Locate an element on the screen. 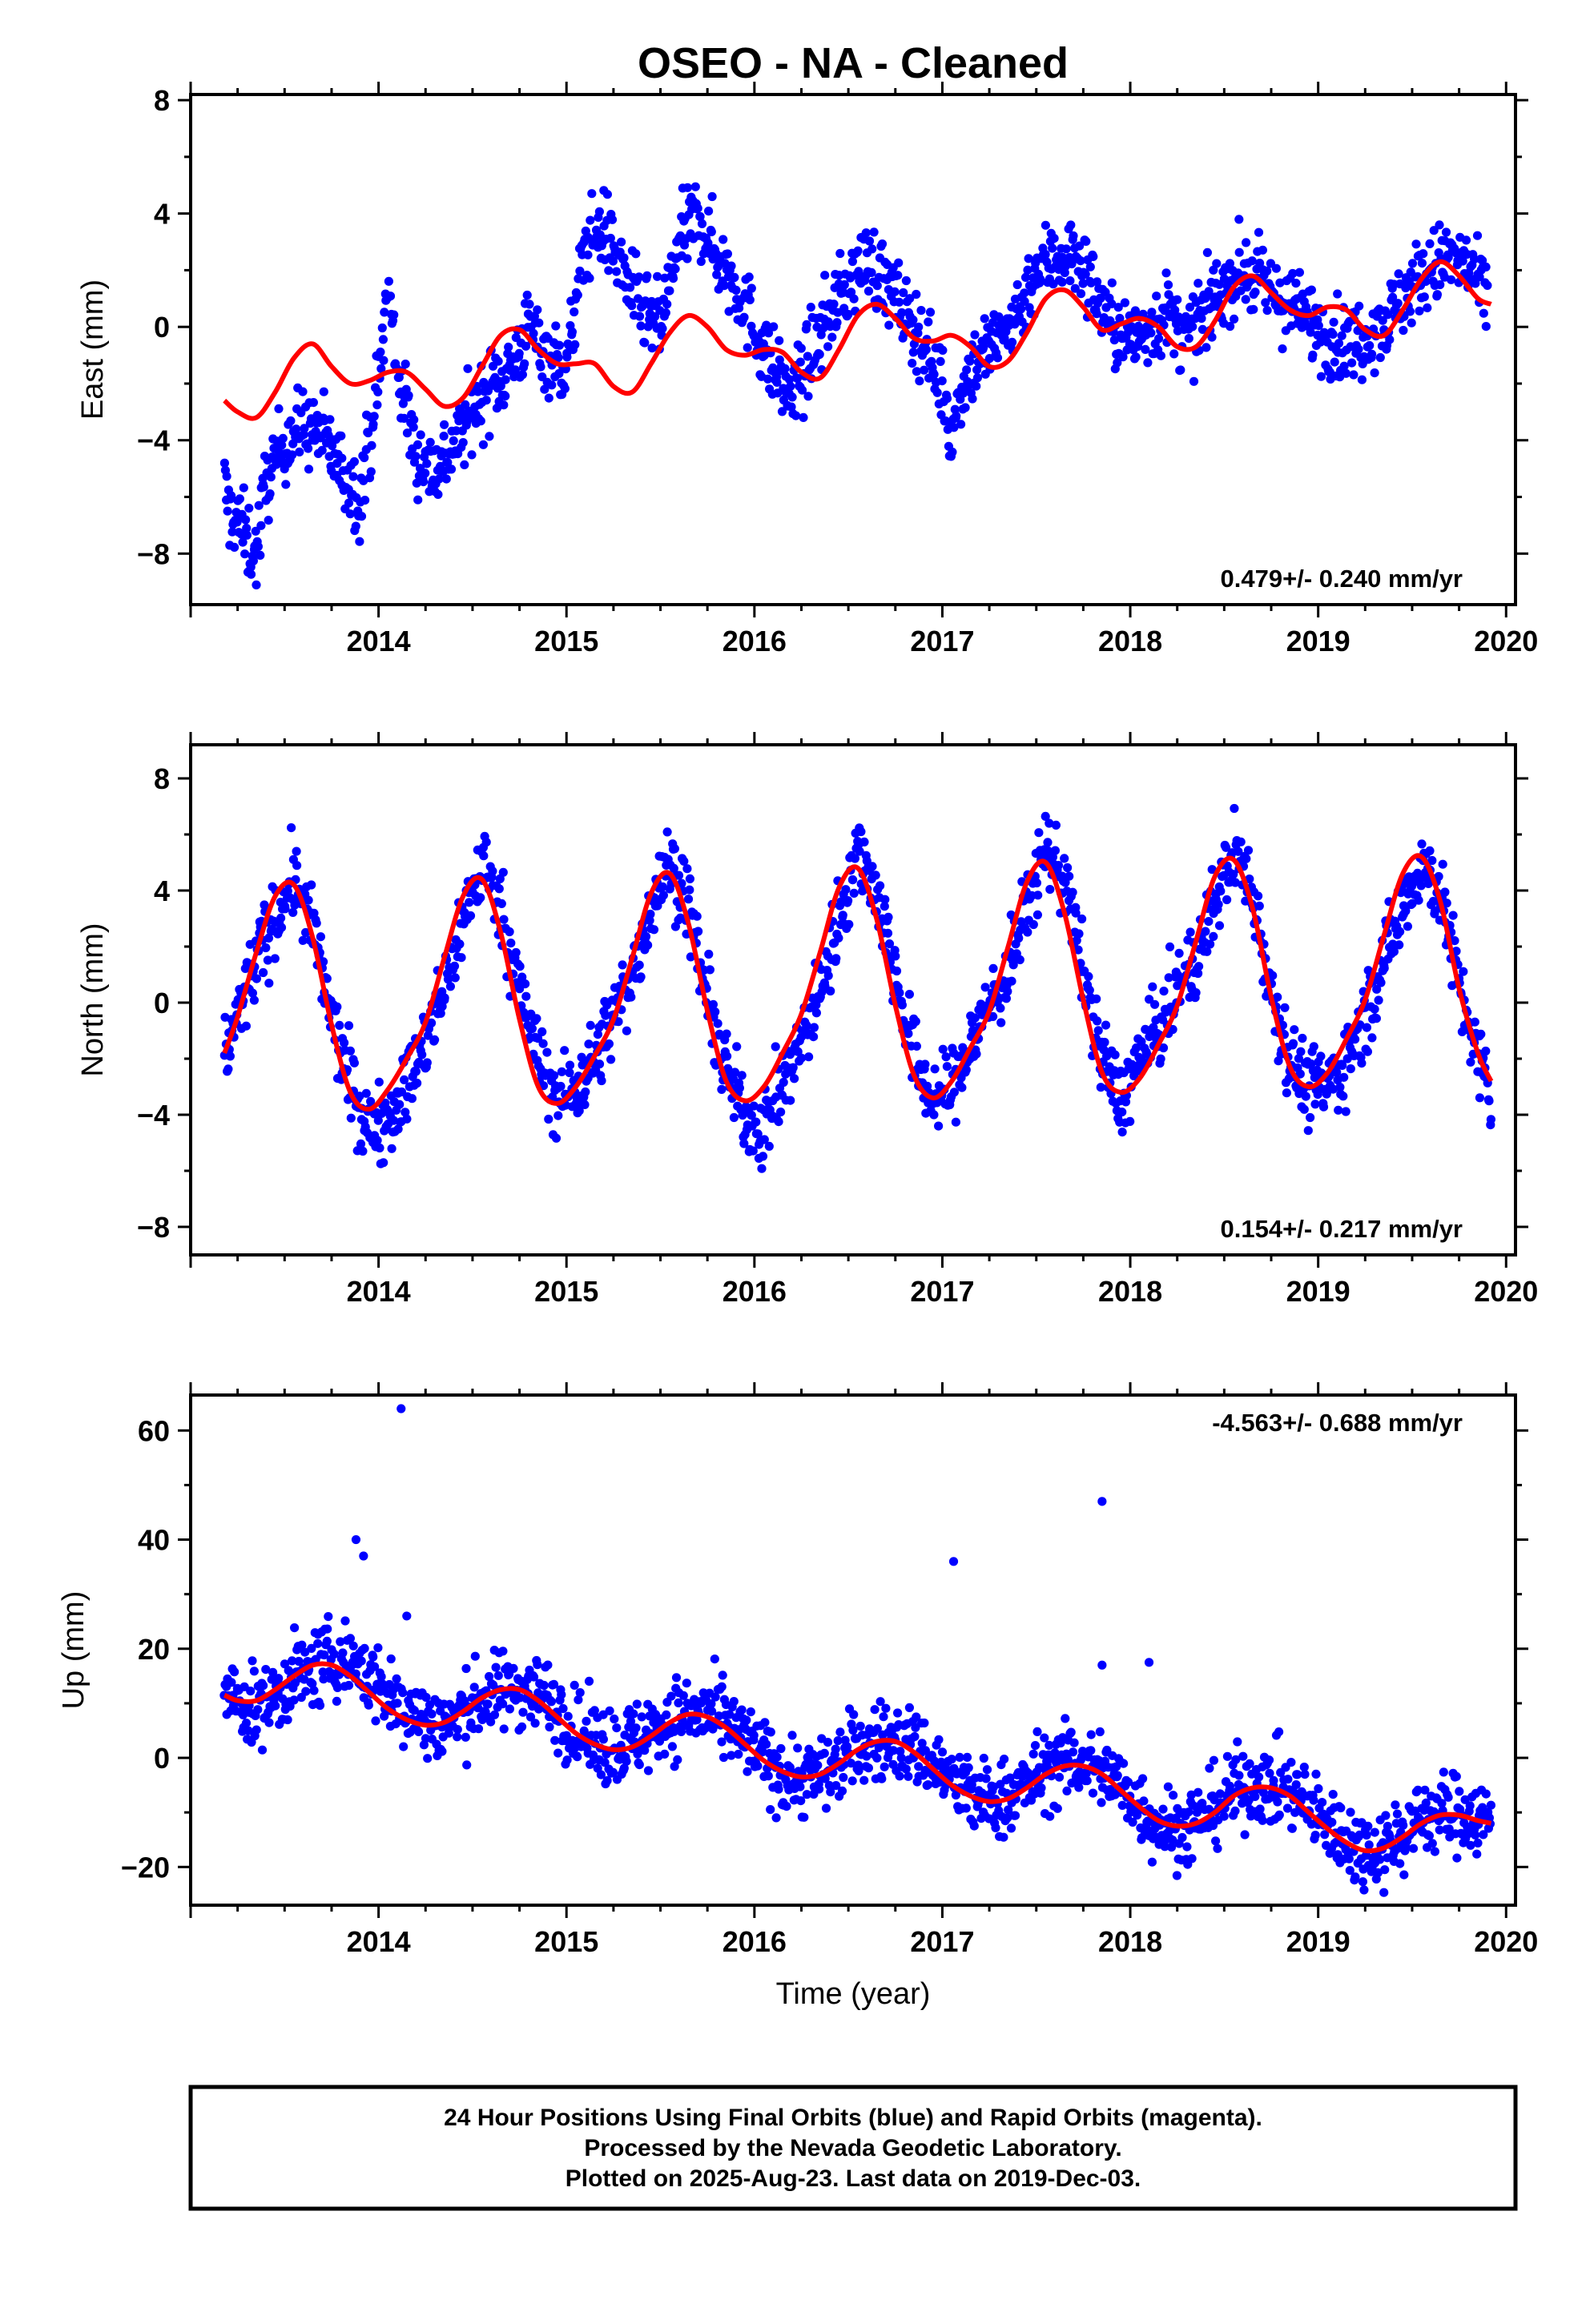 This screenshot has width=1594, height=2324. north-y-tick-label: −4 is located at coordinates (153, 1115).